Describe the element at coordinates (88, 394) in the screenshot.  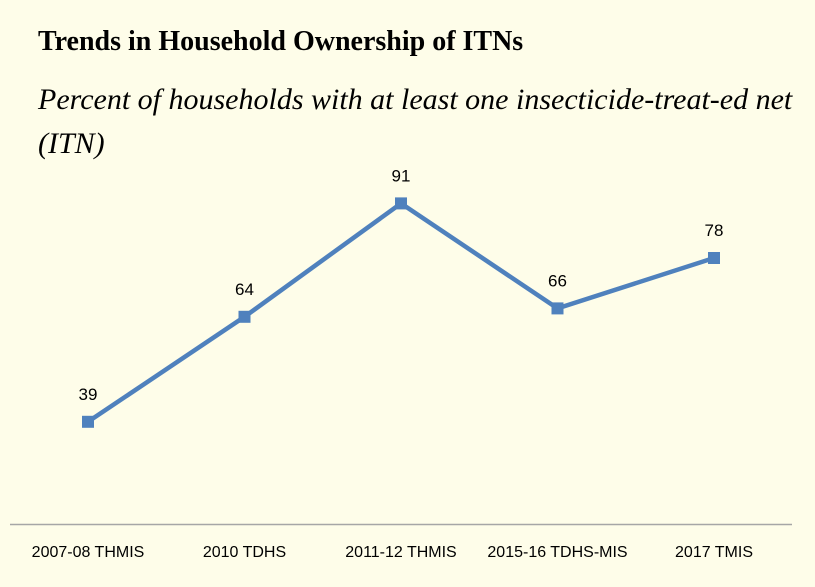
I see `data-label: 39` at that location.